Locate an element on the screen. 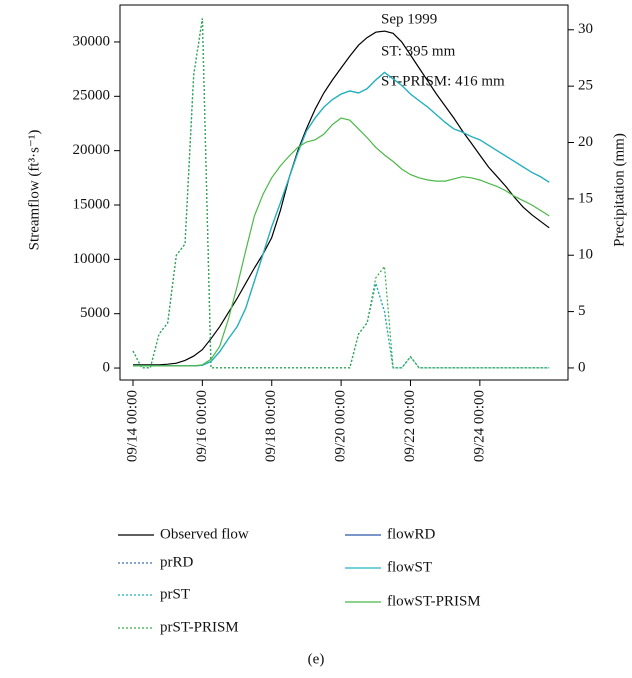 Image resolution: width=632 pixels, height=678 pixels. y-tick-label: 20000 is located at coordinates (92, 150).